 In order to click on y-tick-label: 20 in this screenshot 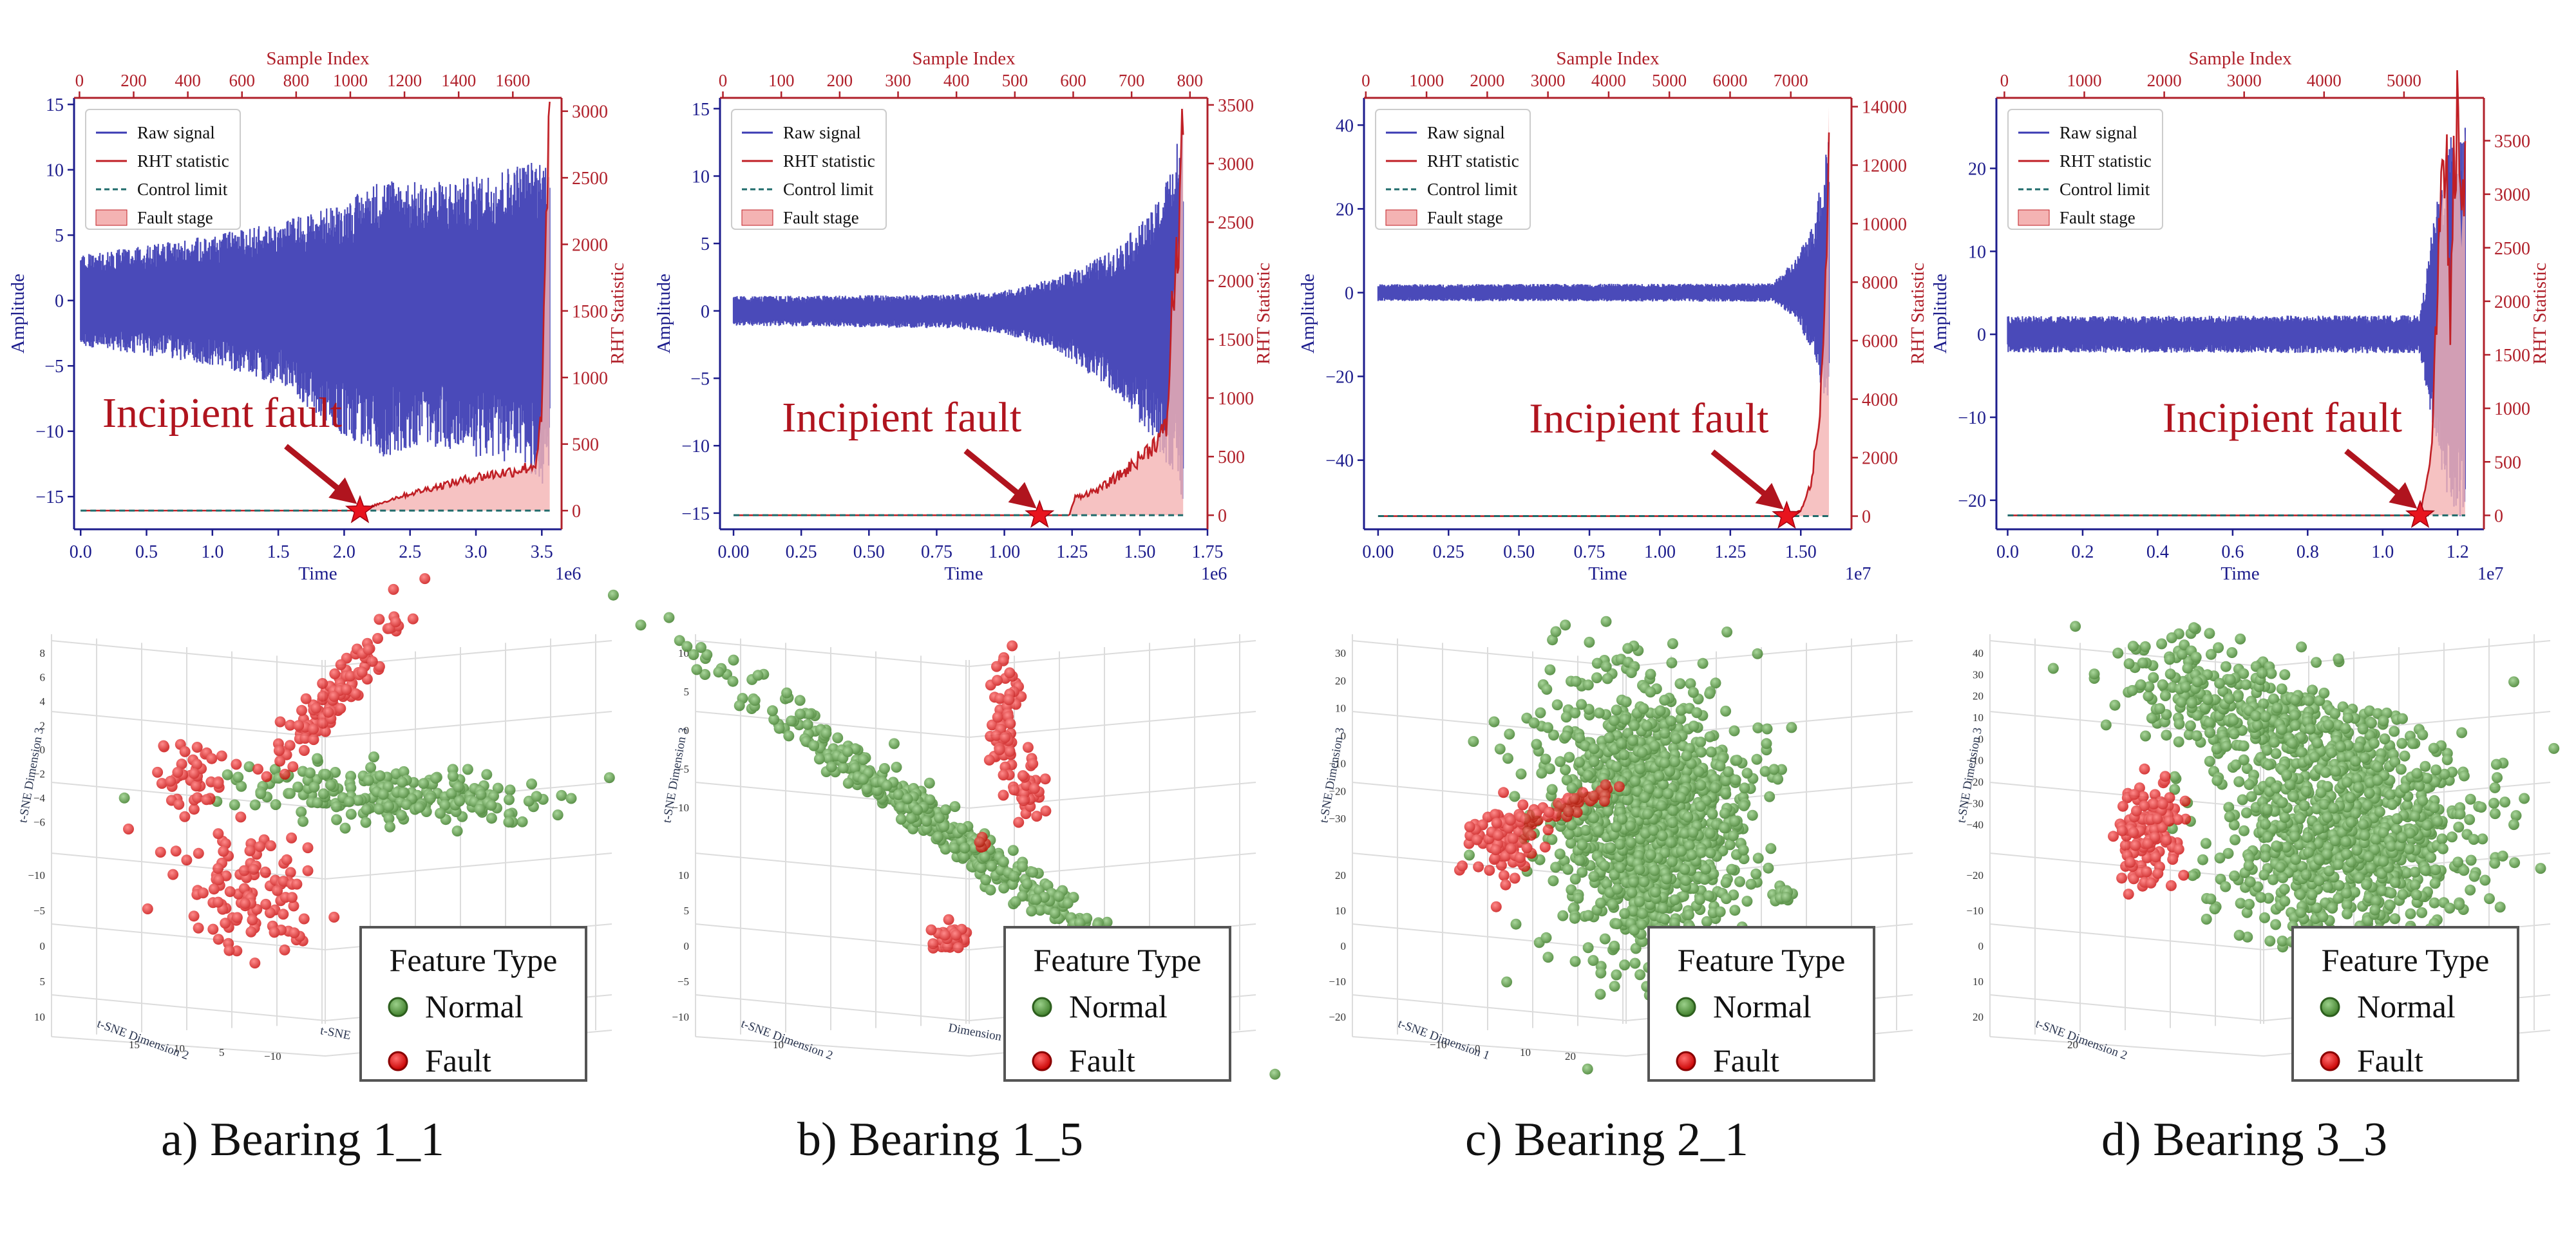, I will do `click(1977, 170)`.